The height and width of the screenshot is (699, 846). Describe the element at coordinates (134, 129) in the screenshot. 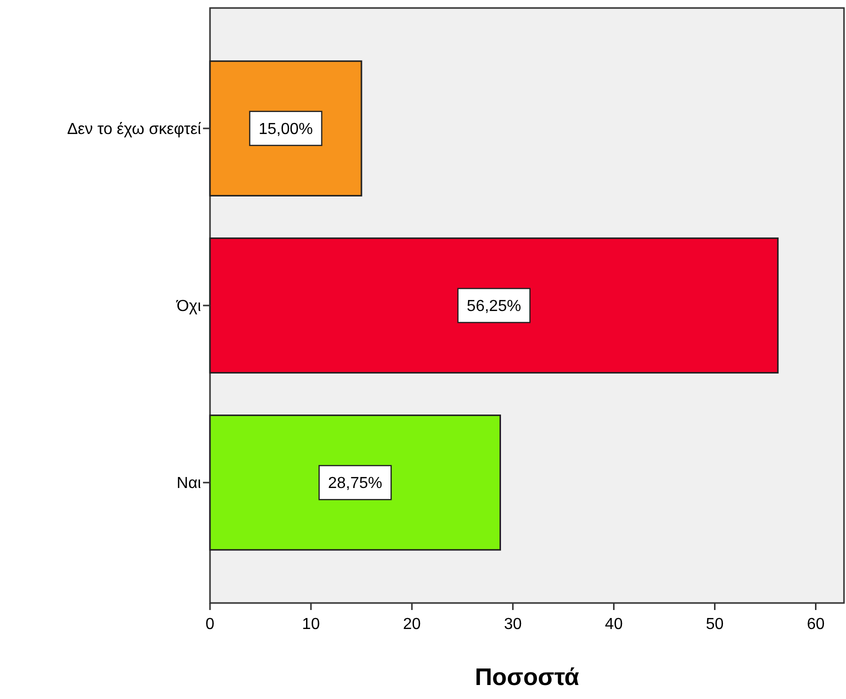

I see `y-tick-label: Δεν το έχω σκεφτεί` at that location.